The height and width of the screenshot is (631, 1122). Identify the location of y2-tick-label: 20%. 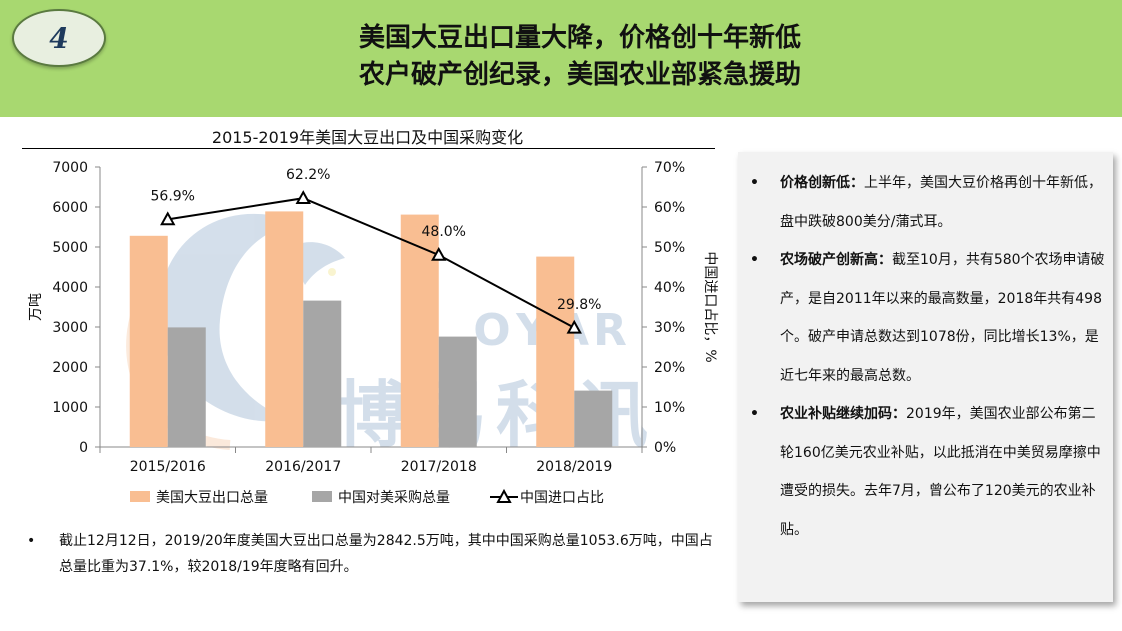
(669, 368).